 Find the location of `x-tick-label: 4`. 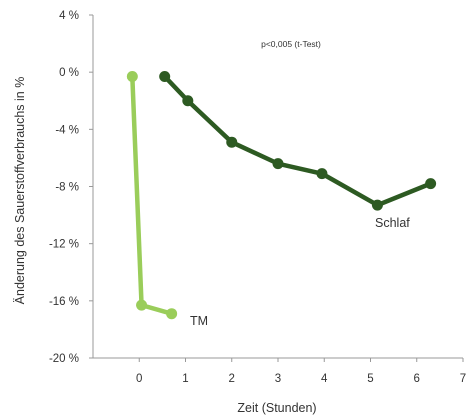

x-tick-label: 4 is located at coordinates (324, 379).